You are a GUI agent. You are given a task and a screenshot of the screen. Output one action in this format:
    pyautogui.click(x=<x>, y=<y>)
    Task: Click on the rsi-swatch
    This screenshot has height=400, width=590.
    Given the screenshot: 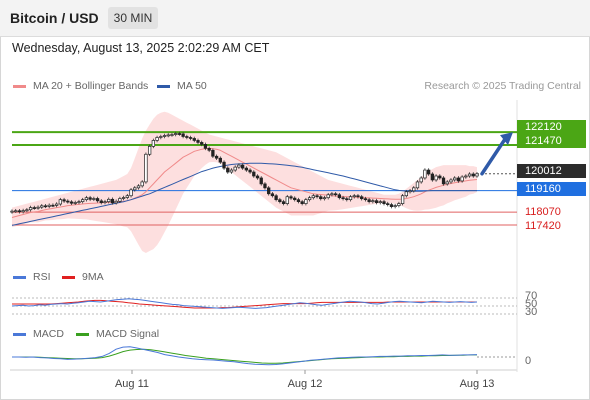 What is the action you would take?
    pyautogui.click(x=19, y=277)
    